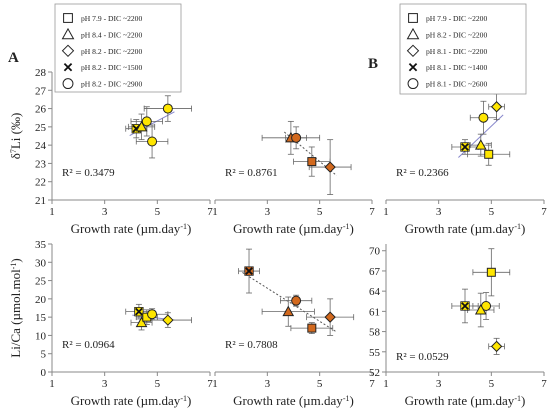 Image resolution: width=550 pixels, height=420 pixels. Describe the element at coordinates (111, 34) in the screenshot. I see `legend-entry-label: pH 8.4 - DIC ~2200` at that location.